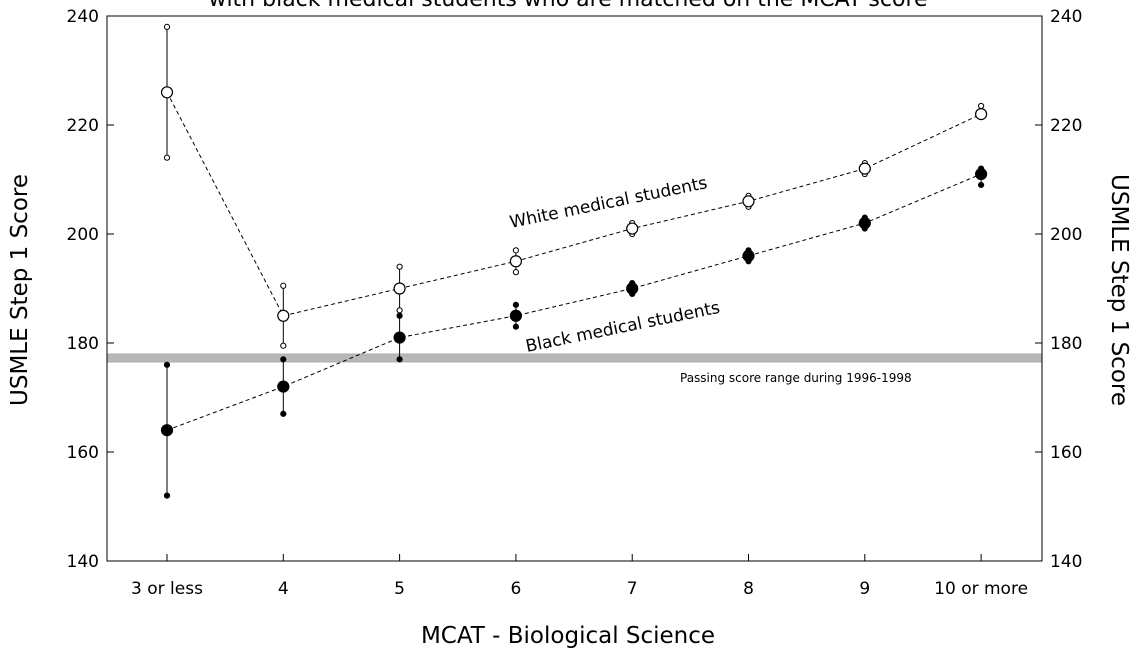  What do you see at coordinates (796, 378) in the screenshot?
I see `band-label: Passing score range during 1996-1998` at bounding box center [796, 378].